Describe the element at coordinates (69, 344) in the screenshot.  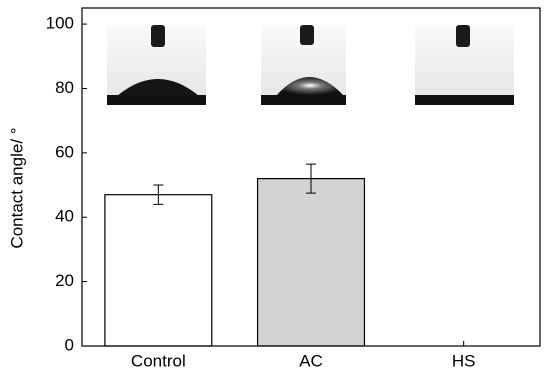
I see `y-tick-label: 0` at that location.